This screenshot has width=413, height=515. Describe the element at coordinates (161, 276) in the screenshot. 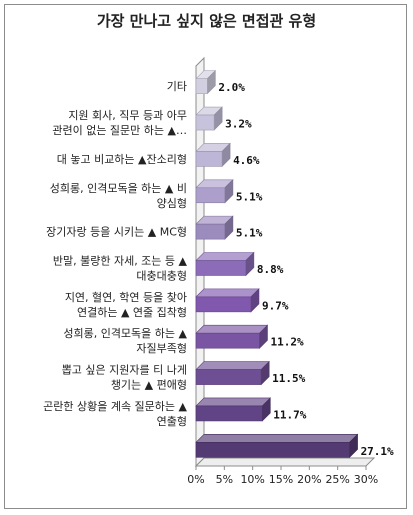

I see `category-label: 대충대충형` at that location.